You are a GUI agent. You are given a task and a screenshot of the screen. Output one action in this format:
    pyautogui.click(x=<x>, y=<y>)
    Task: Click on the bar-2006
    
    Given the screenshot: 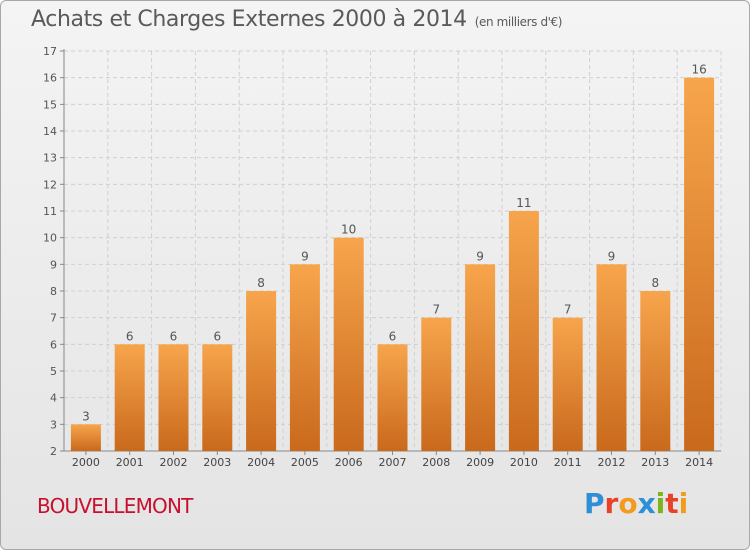 What is the action you would take?
    pyautogui.click(x=348, y=344)
    